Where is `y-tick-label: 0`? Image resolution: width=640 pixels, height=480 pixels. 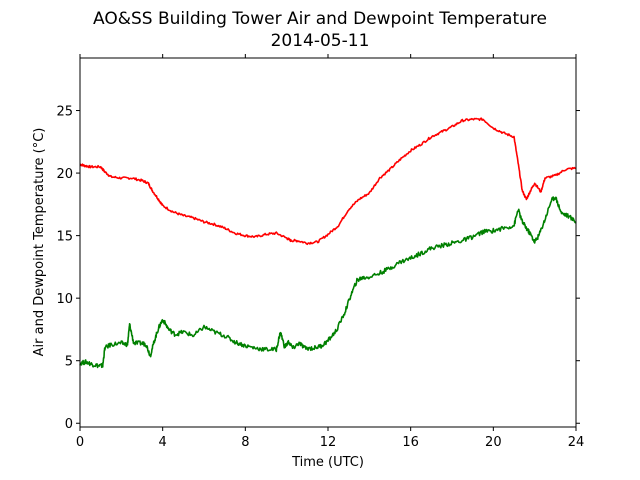
y-tick-label: 0 is located at coordinates (69, 424).